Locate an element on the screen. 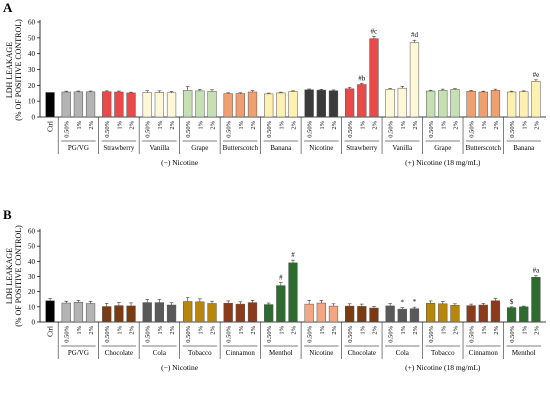  category-label: PG/VG is located at coordinates (78, 353).